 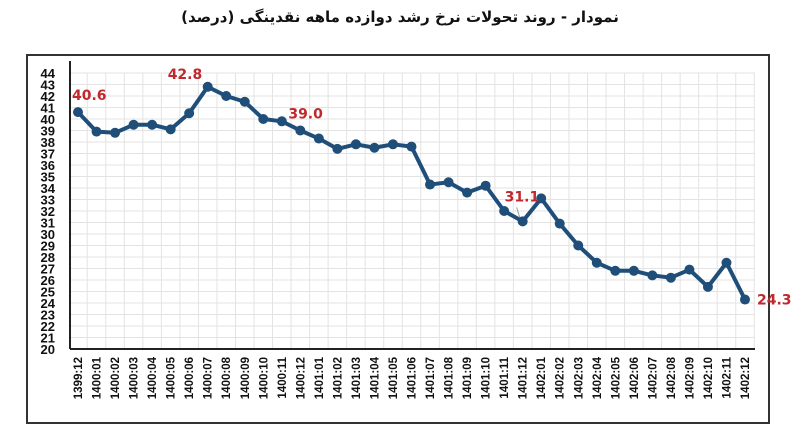 What do you see at coordinates (135, 378) in the screenshot?
I see `x-tick-label: 1400:03` at bounding box center [135, 378].